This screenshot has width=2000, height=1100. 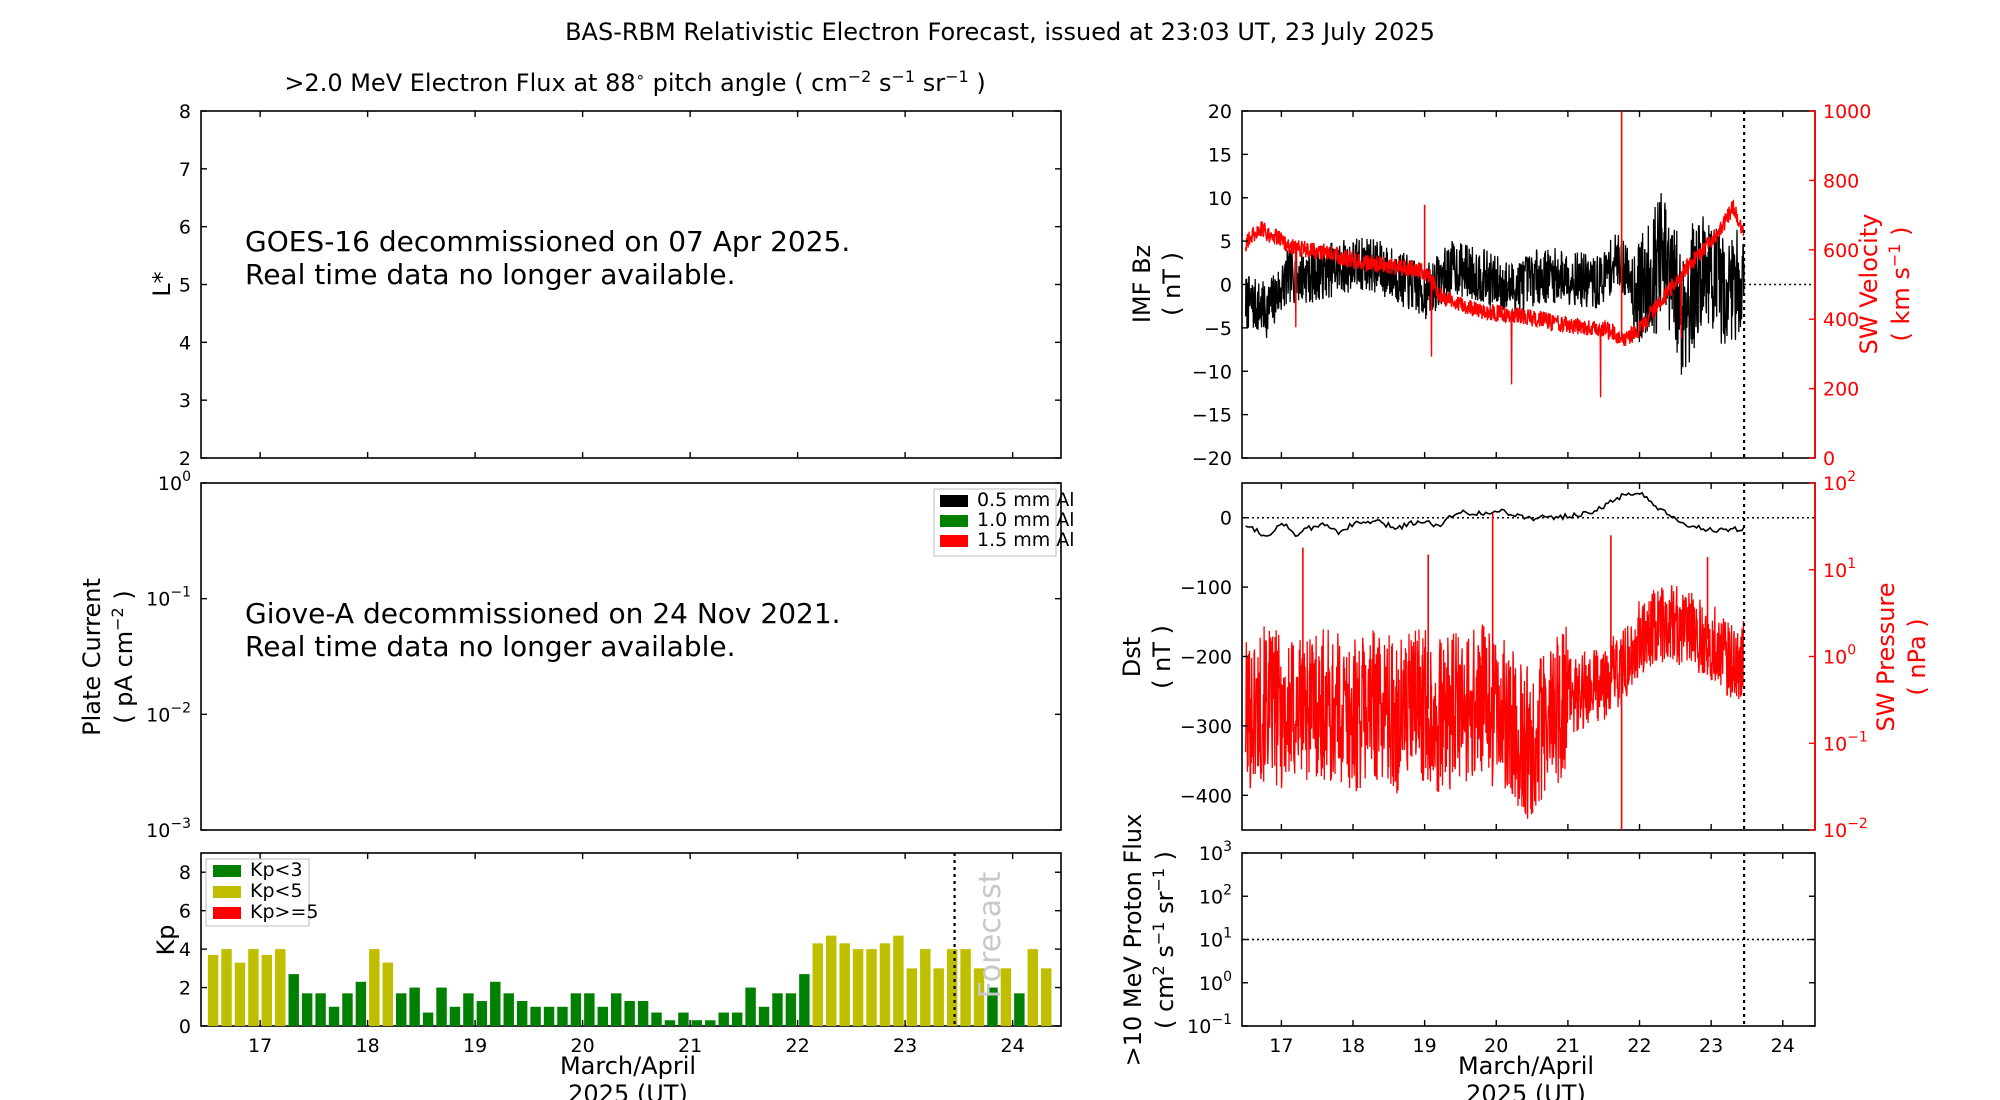 I want to click on dst-ytick-right-label: 10¹, so click(x=1839, y=569).